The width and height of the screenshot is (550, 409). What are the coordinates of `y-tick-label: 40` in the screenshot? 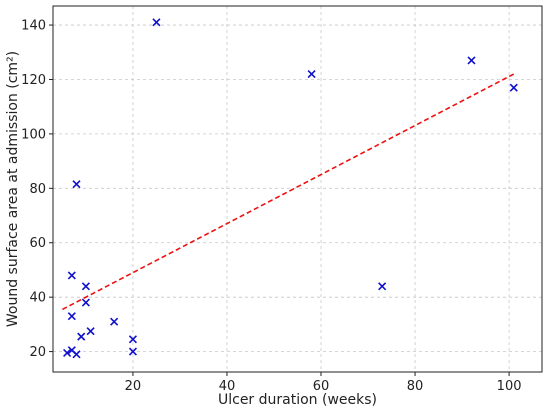 It's located at (37, 298).